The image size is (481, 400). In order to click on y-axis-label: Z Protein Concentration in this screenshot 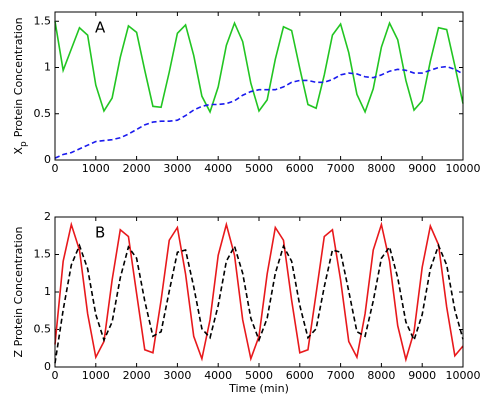, I will do `click(18, 292)`.